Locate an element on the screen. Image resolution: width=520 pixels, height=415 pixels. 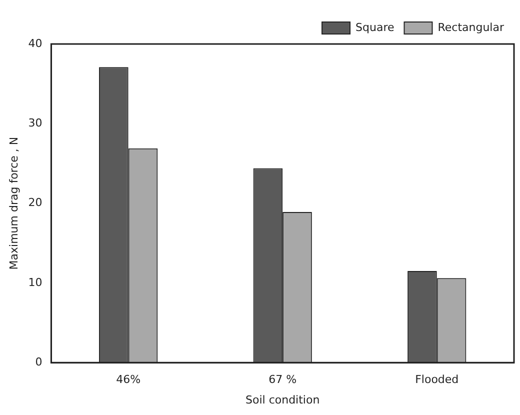
legend-label: Rectangular is located at coordinates (471, 27).